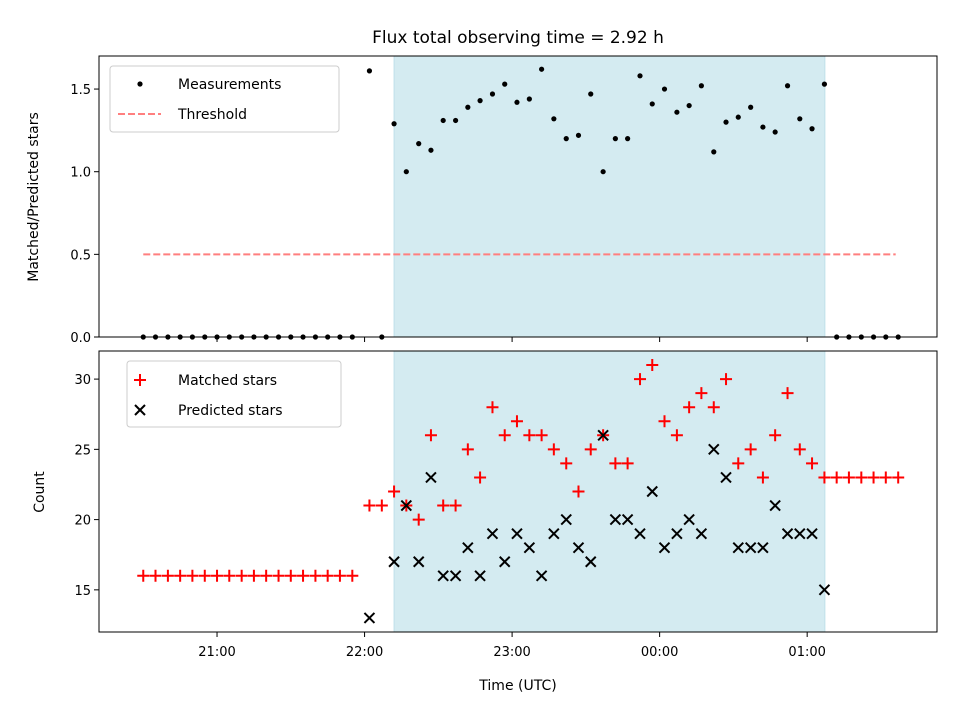 This screenshot has height=720, width=960. Describe the element at coordinates (82, 380) in the screenshot. I see `bottom-y-tick-label: 30` at that location.